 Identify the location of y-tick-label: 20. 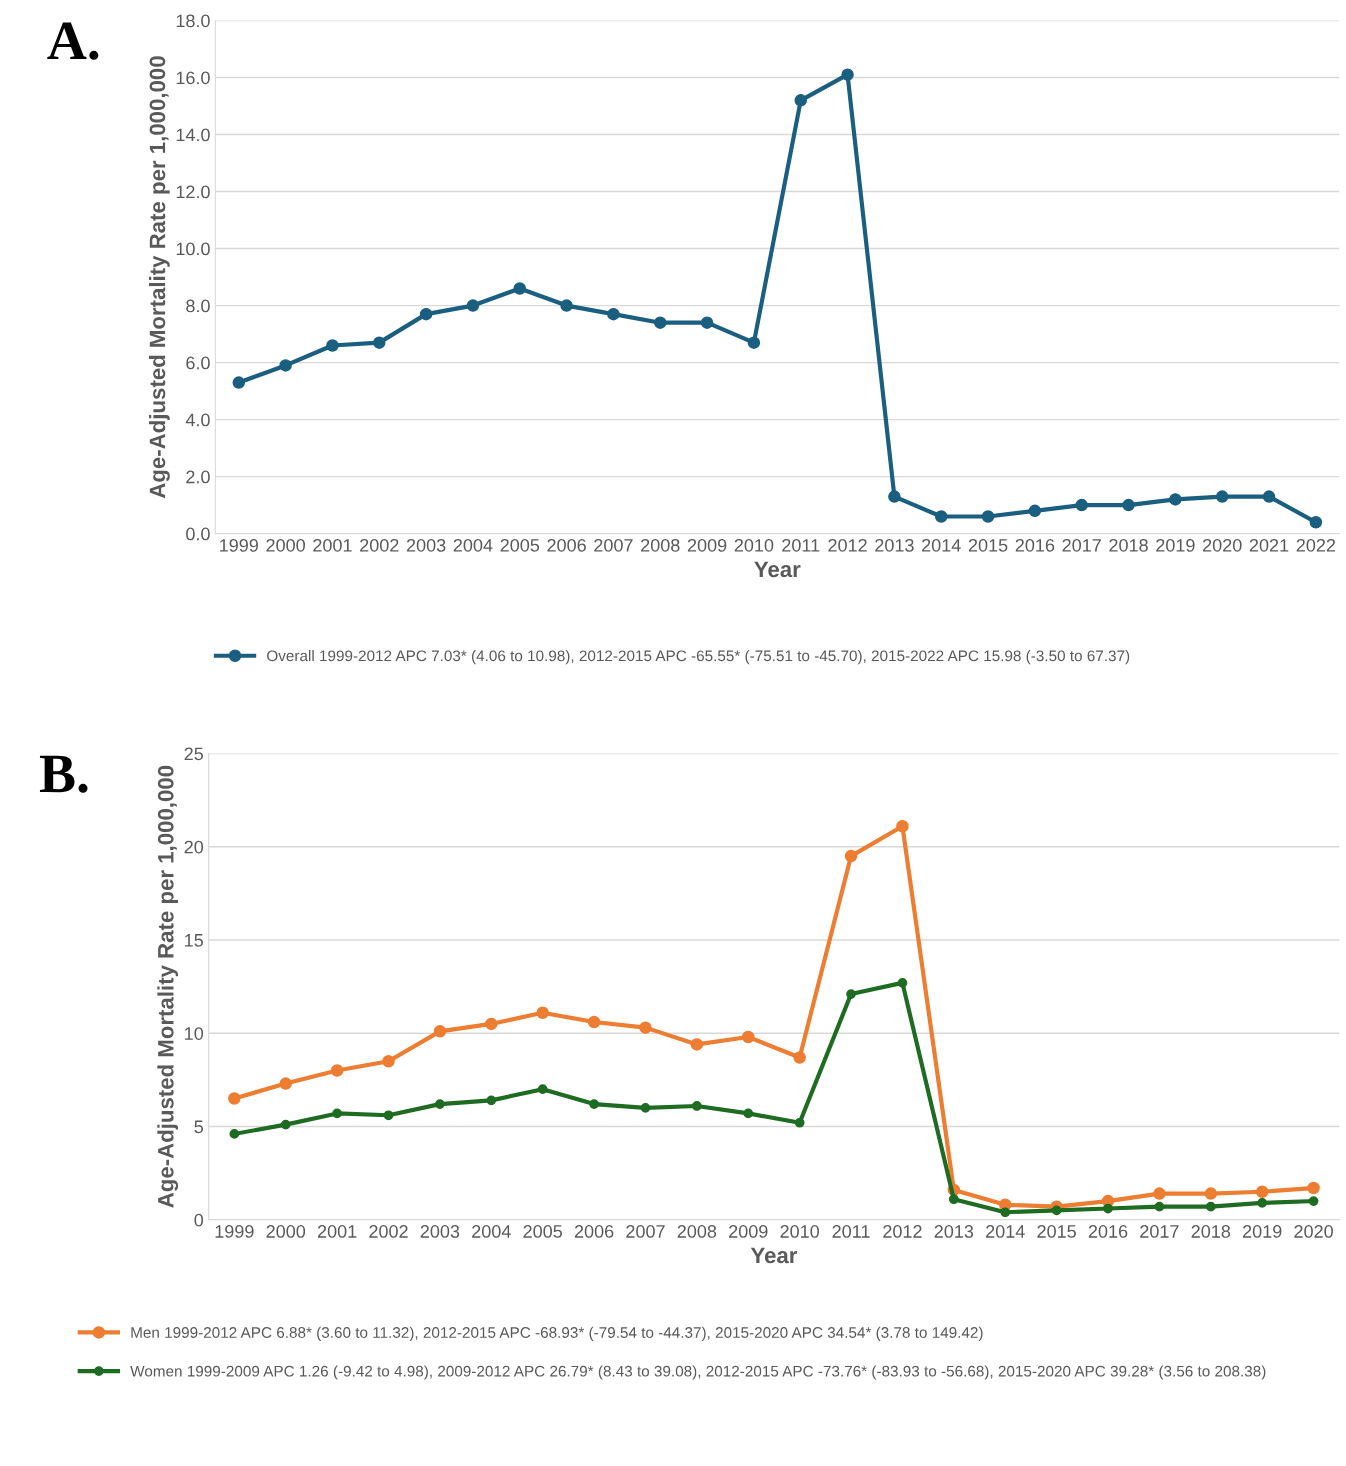
(194, 847).